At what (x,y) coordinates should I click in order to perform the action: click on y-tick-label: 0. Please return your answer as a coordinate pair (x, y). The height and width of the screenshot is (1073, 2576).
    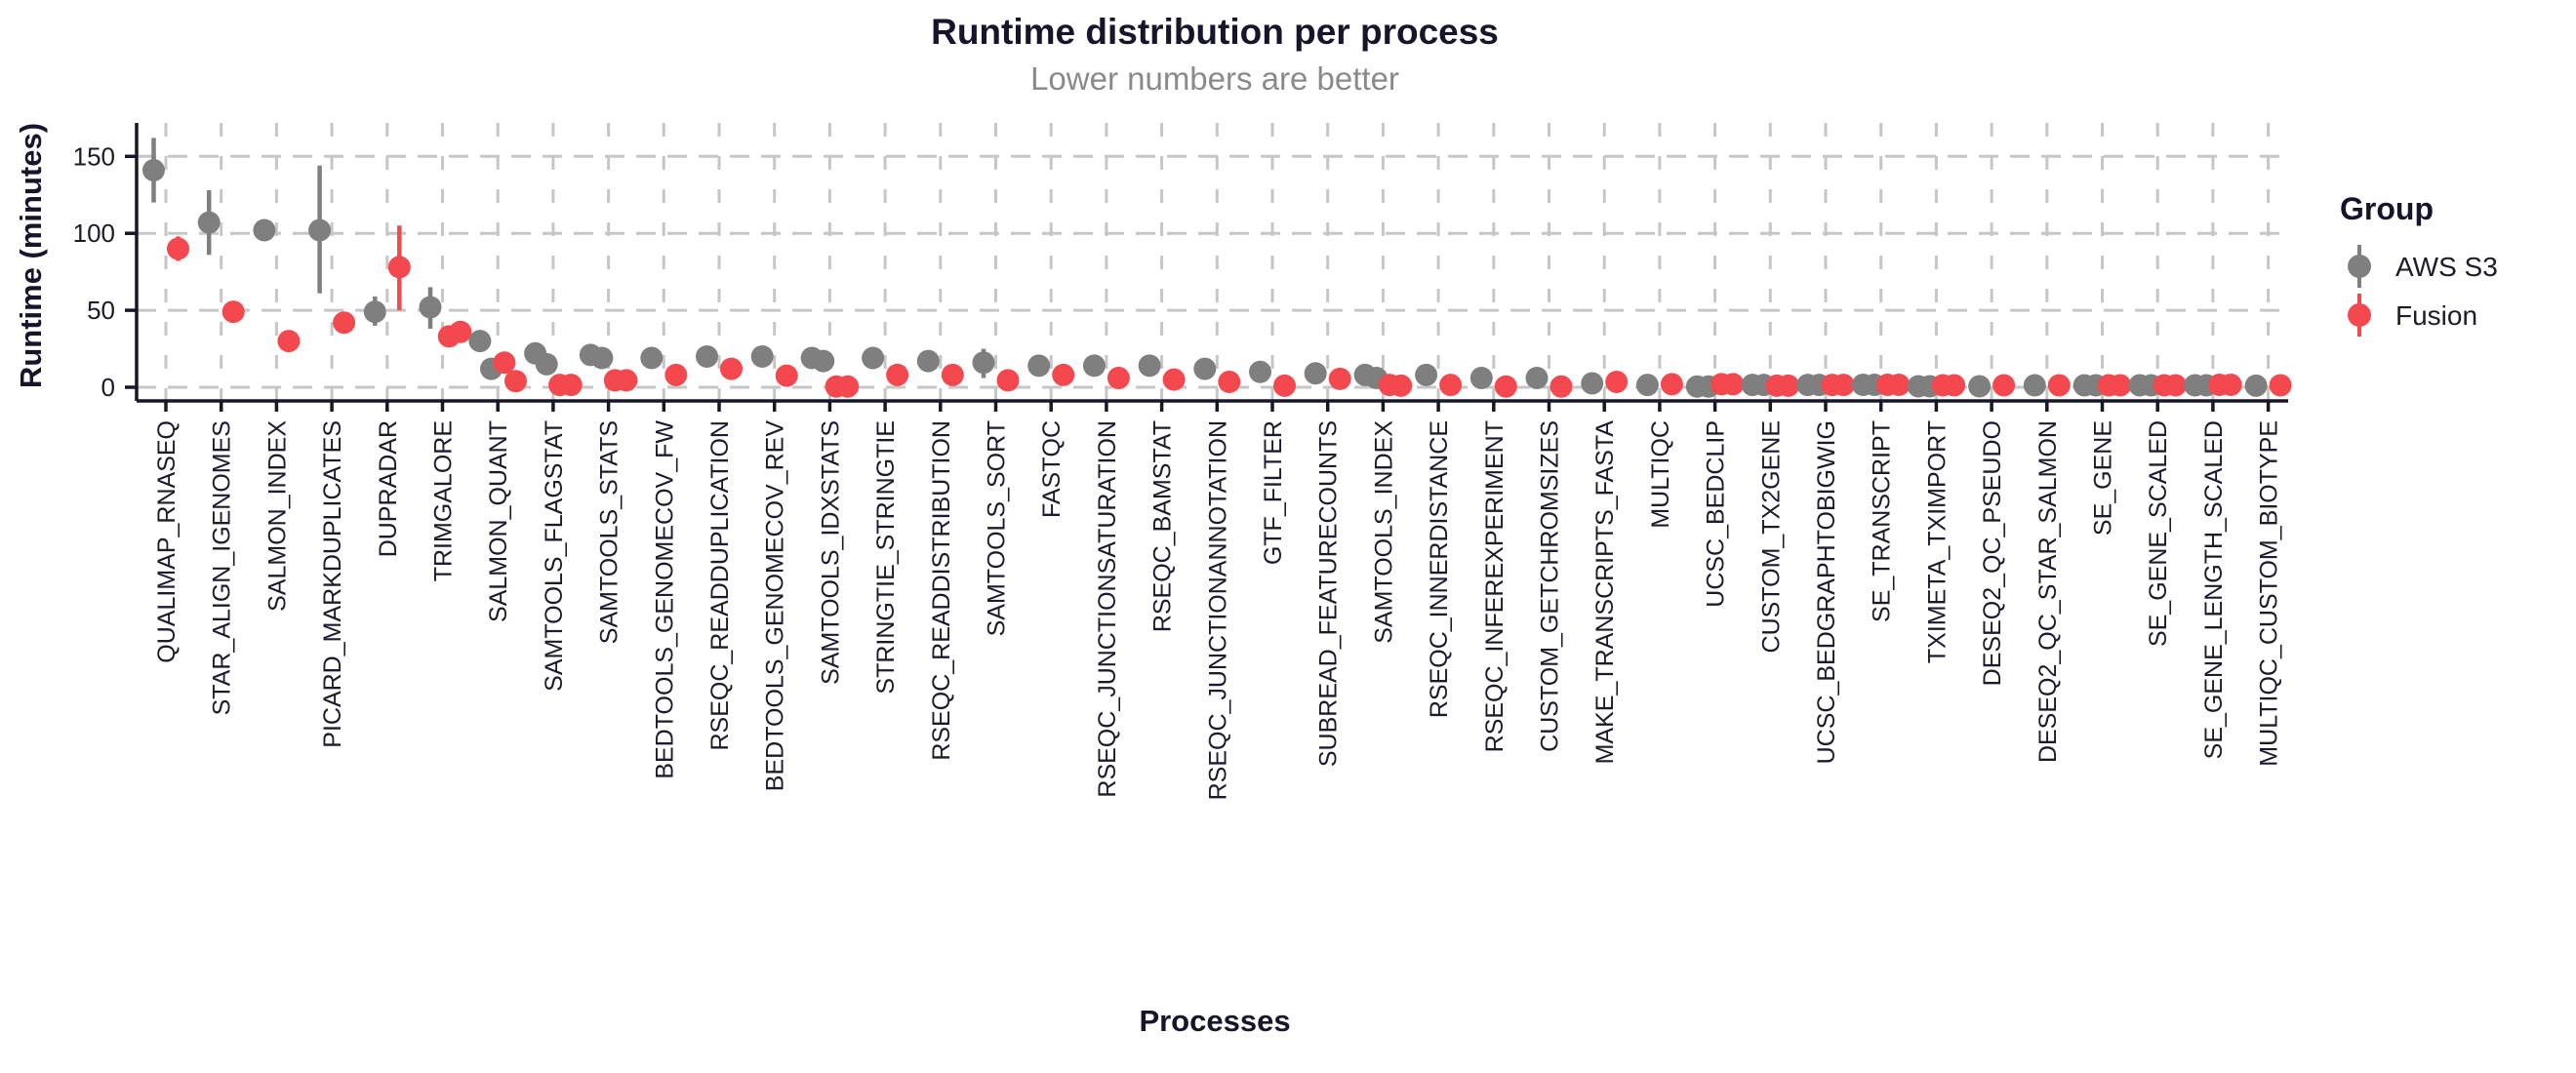
    Looking at the image, I should click on (108, 387).